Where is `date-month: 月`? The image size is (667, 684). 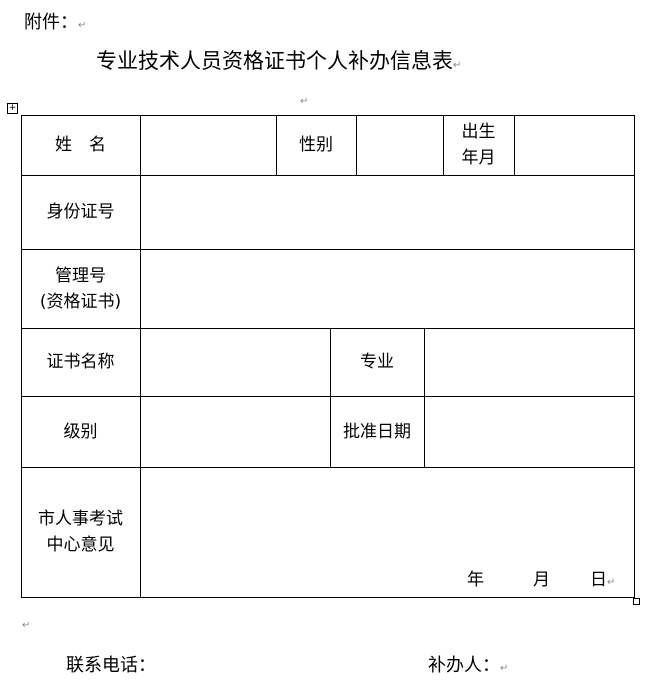
date-month: 月 is located at coordinates (541, 580).